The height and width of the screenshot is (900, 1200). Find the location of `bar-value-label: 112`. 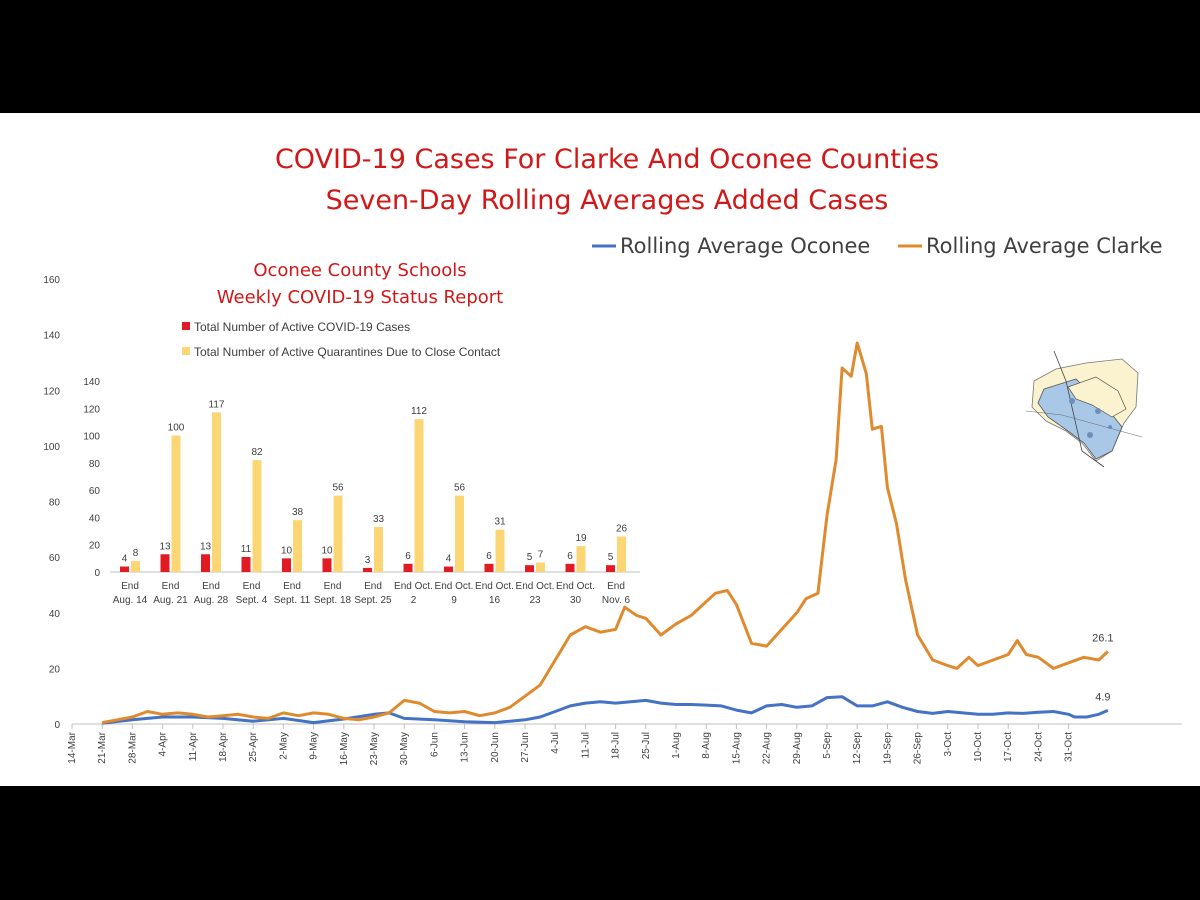

bar-value-label: 112 is located at coordinates (419, 411).